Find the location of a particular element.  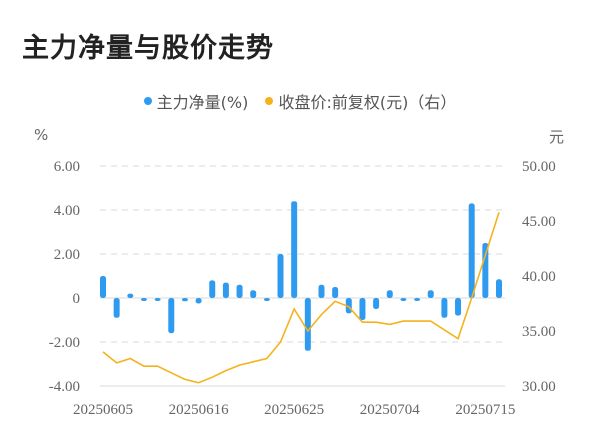

left-axis-tick: 6.00 is located at coordinates (67, 167).